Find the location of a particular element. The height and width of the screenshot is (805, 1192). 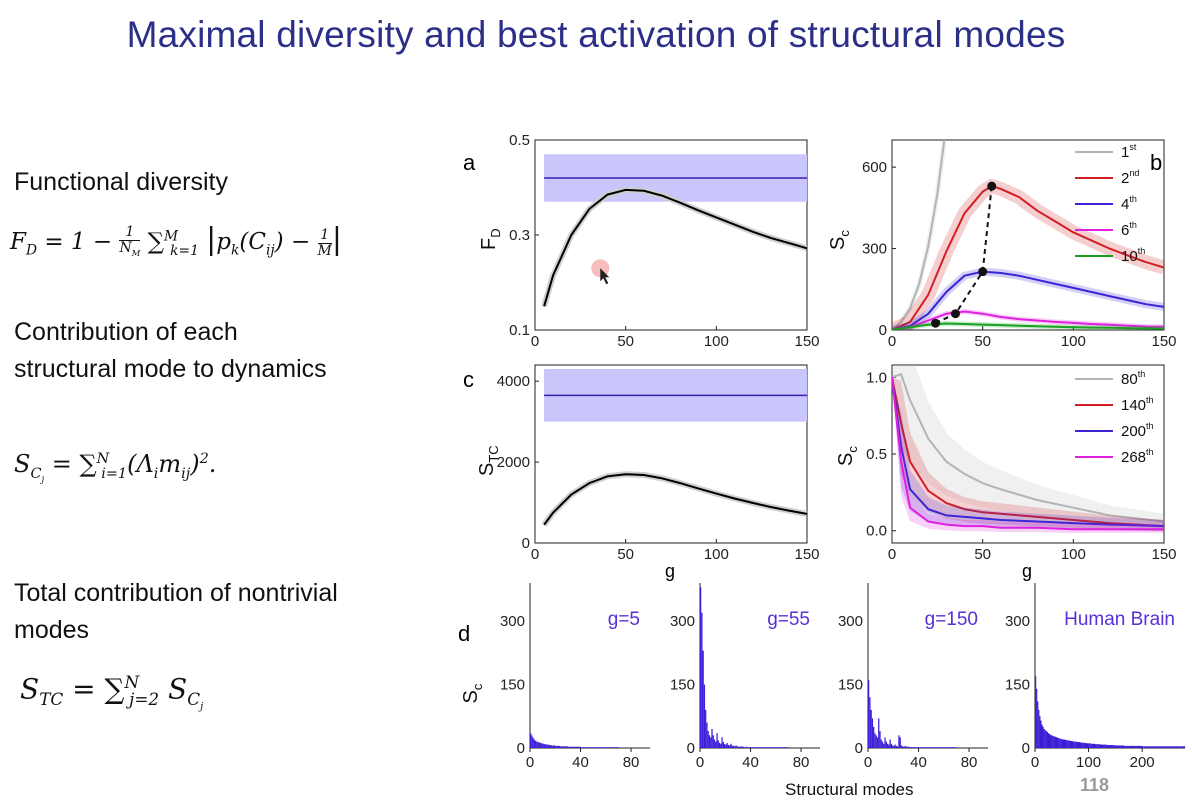

panel-c-xtick-label: 50 is located at coordinates (625, 554).